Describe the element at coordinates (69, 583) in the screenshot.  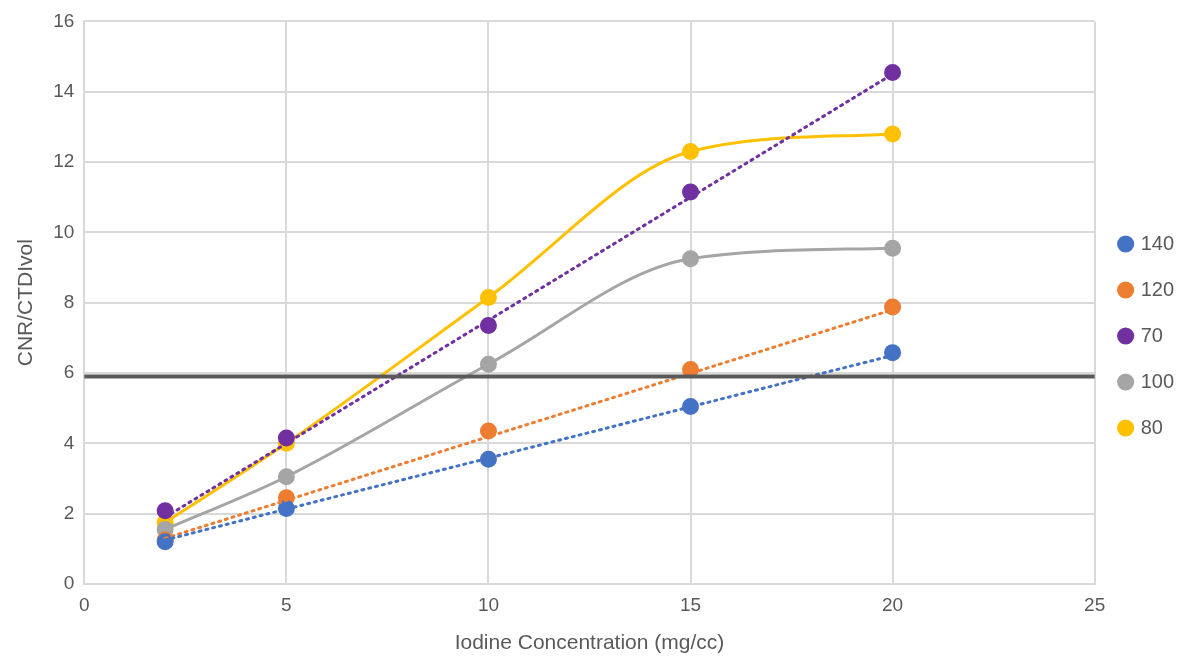
I see `y-tick-label: 0` at that location.